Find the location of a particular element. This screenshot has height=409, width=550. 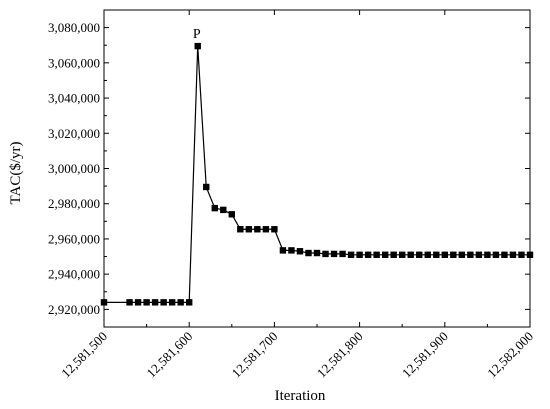

x-axis-title: Iteration is located at coordinates (300, 396).